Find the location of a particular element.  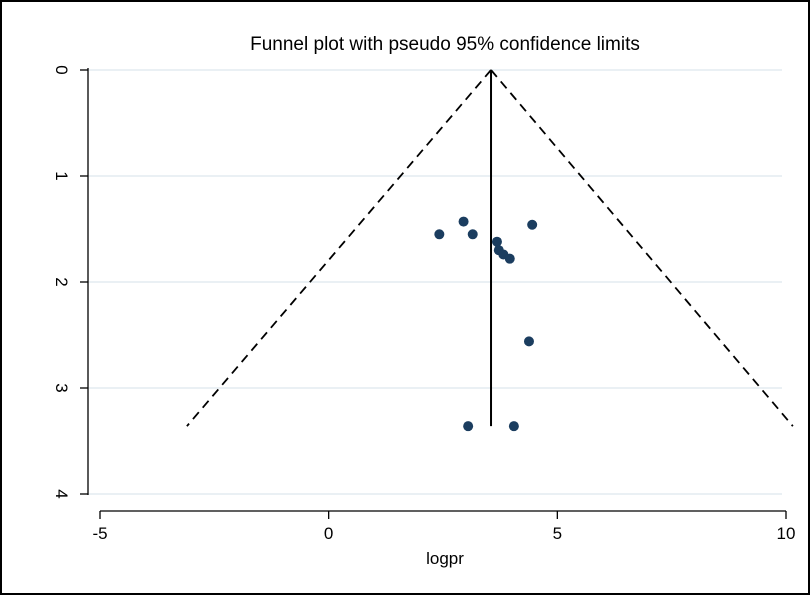

x-axis-title: logpr is located at coordinates (445, 558).